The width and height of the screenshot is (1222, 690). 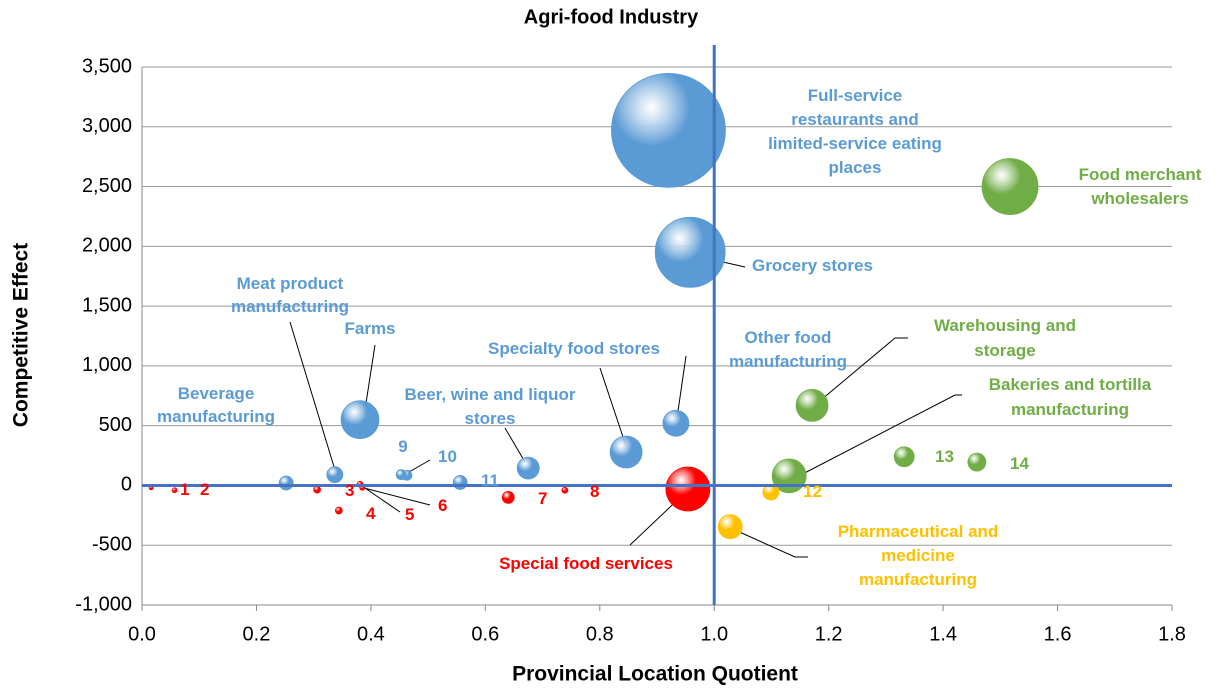 What do you see at coordinates (918, 531) in the screenshot?
I see `label-line: Pharmaceutical and` at bounding box center [918, 531].